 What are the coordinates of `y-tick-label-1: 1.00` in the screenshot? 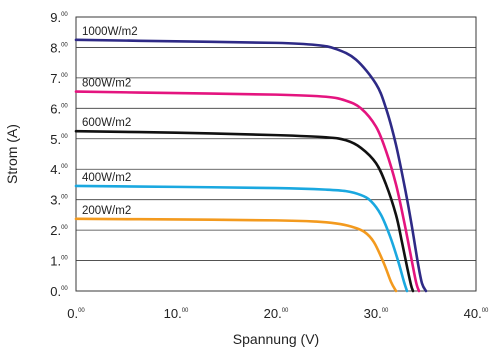 It's located at (59, 261).